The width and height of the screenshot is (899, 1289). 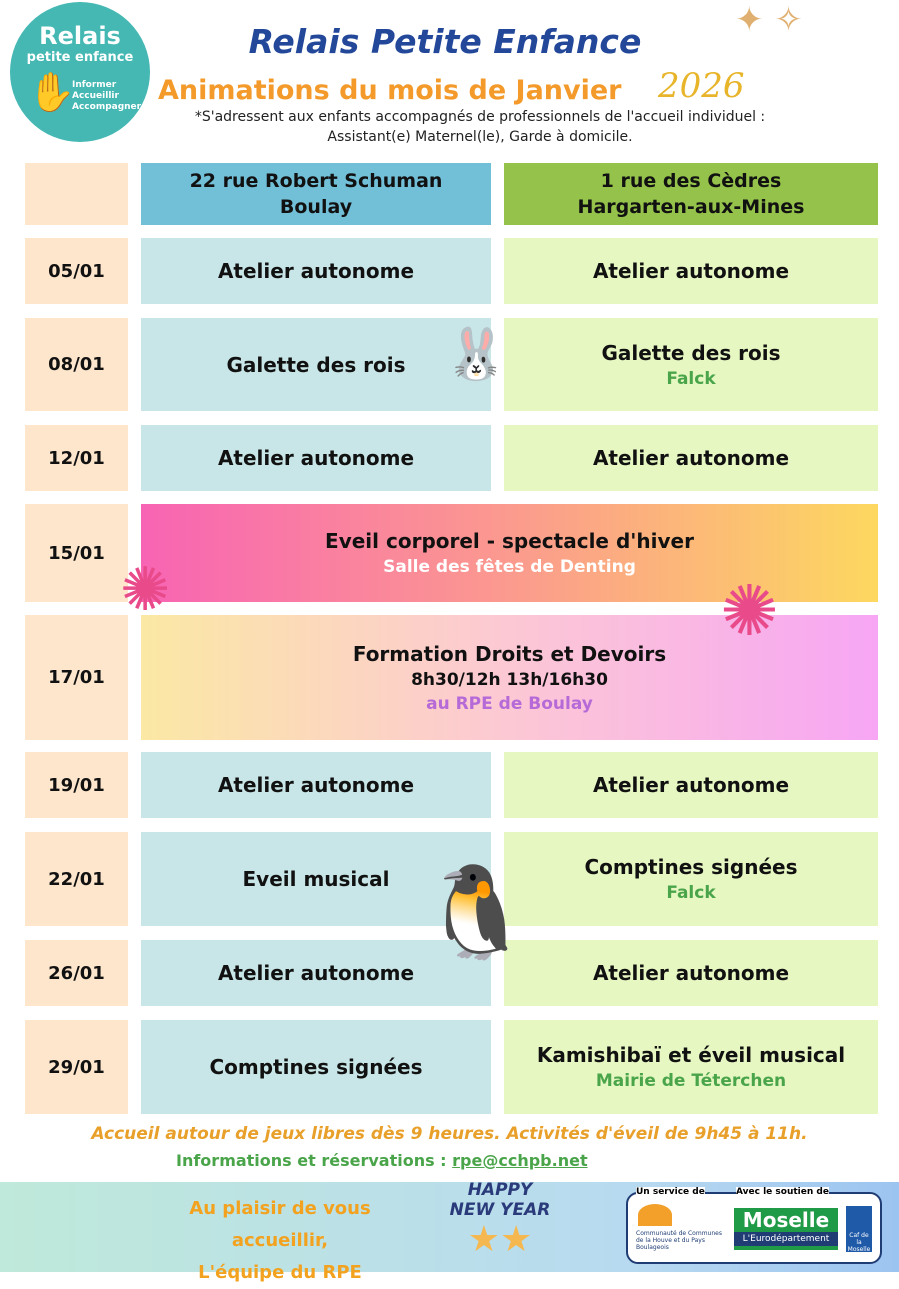 What do you see at coordinates (76, 677) in the screenshot?
I see `date-cell: 17/01` at bounding box center [76, 677].